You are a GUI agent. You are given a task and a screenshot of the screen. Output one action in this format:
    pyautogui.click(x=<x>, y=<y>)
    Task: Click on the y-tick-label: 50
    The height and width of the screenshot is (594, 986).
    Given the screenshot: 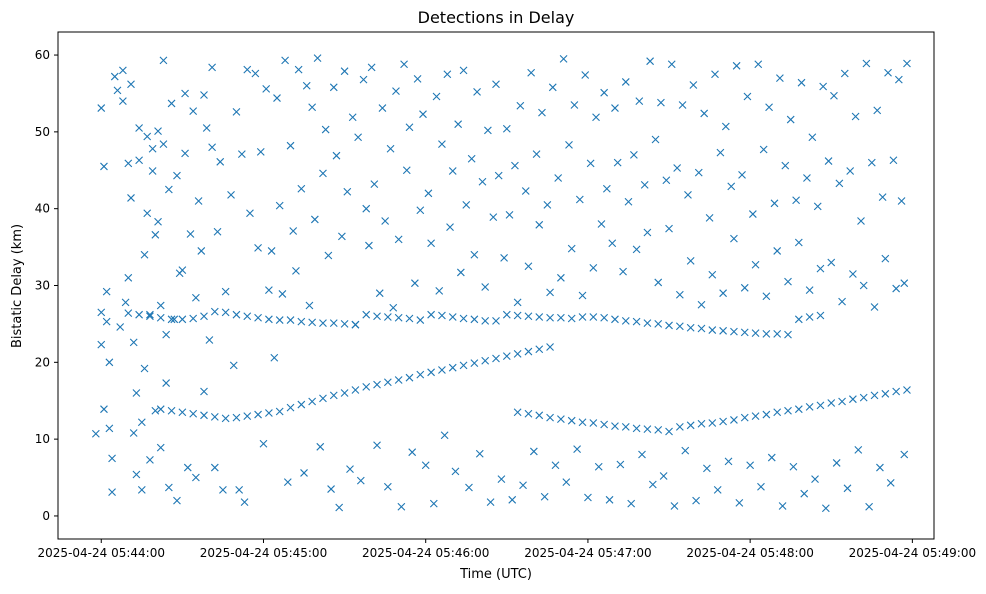 What is the action you would take?
    pyautogui.click(x=42, y=132)
    